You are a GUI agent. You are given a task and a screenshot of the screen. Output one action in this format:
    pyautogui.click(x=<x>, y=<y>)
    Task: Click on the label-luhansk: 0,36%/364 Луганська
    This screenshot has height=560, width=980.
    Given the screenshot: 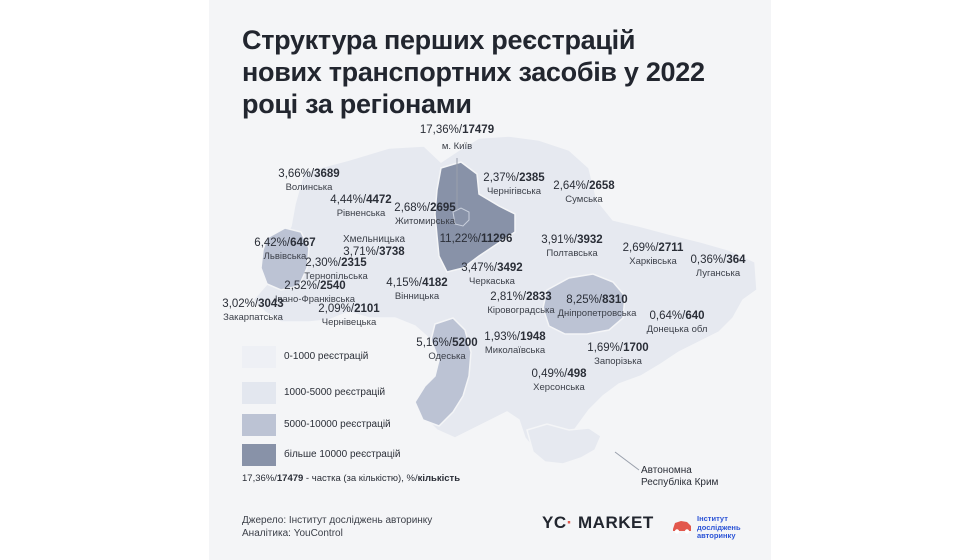 What is the action you would take?
    pyautogui.click(x=718, y=266)
    